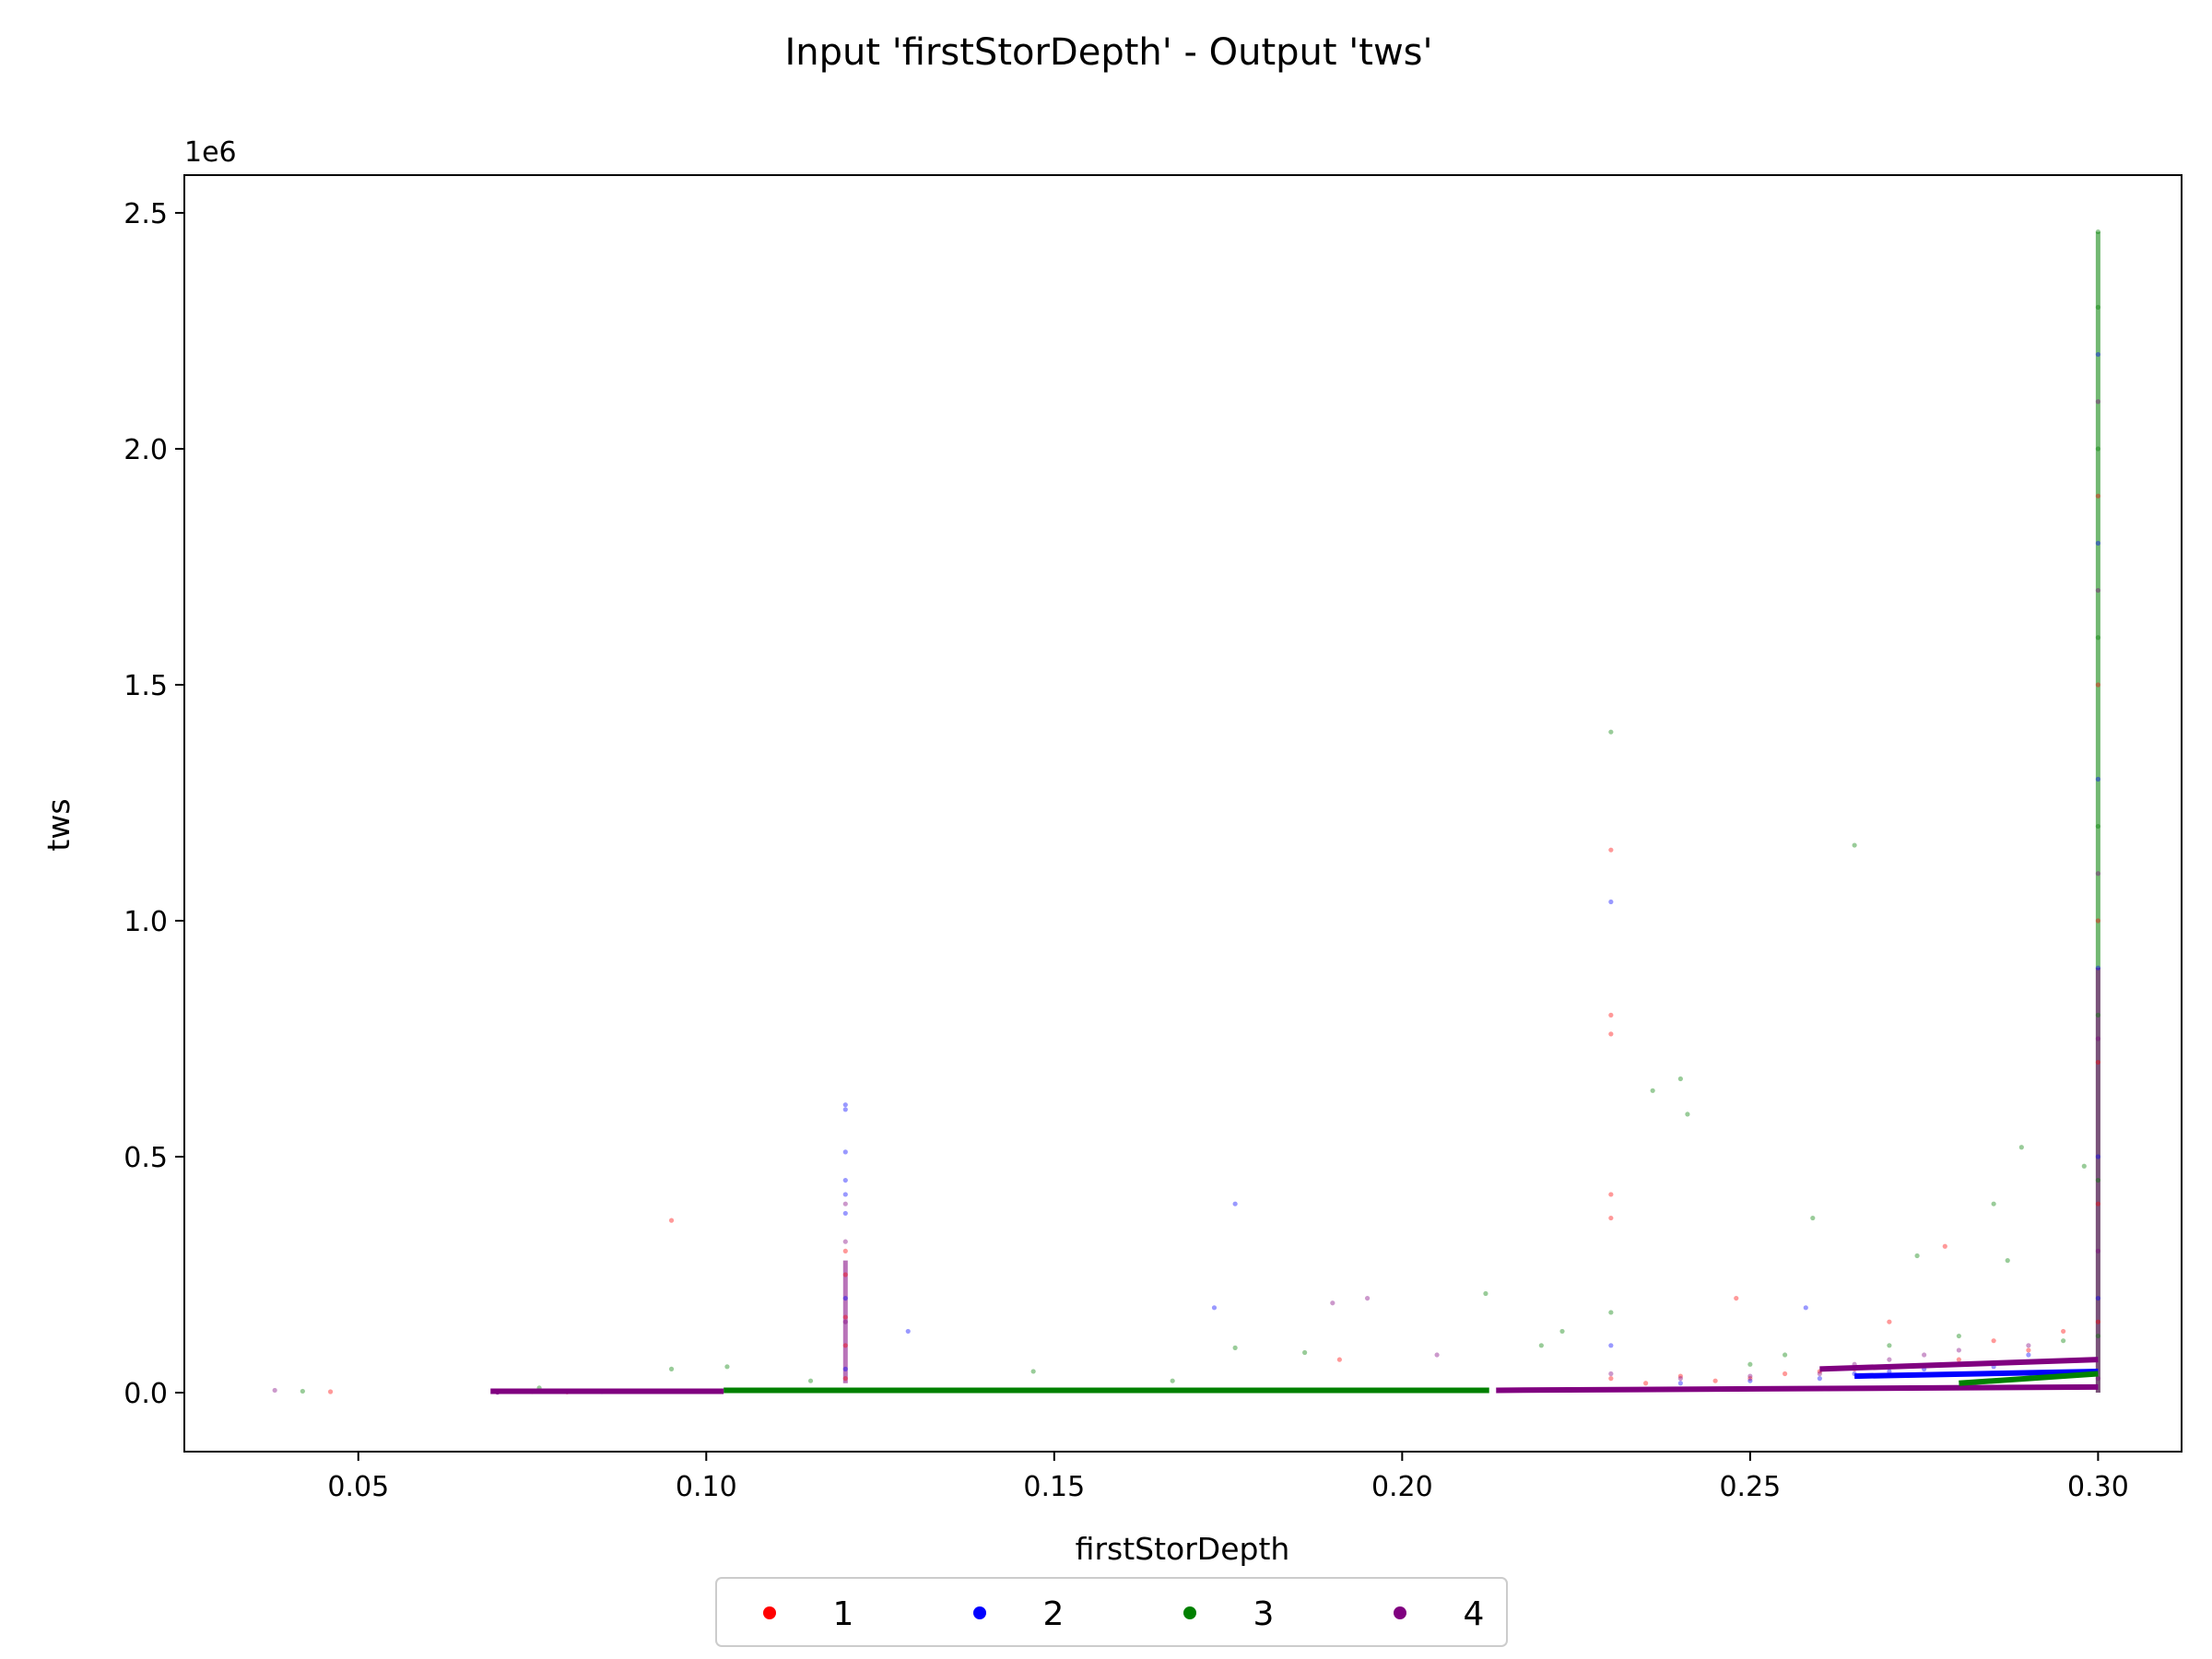  What do you see at coordinates (146, 922) in the screenshot?
I see `y-tick-label-3: 1.0` at bounding box center [146, 922].